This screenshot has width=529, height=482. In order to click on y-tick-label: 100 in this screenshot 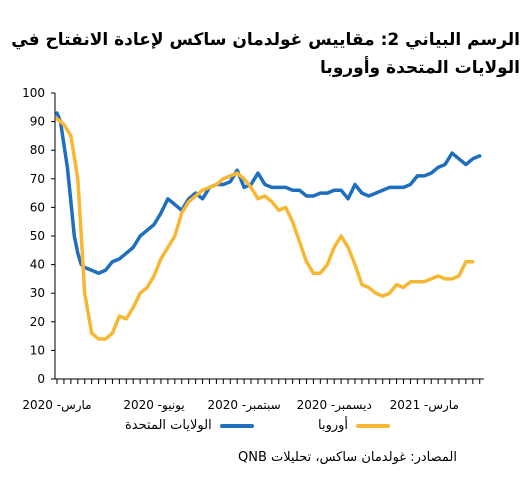, I will do `click(33, 93)`.